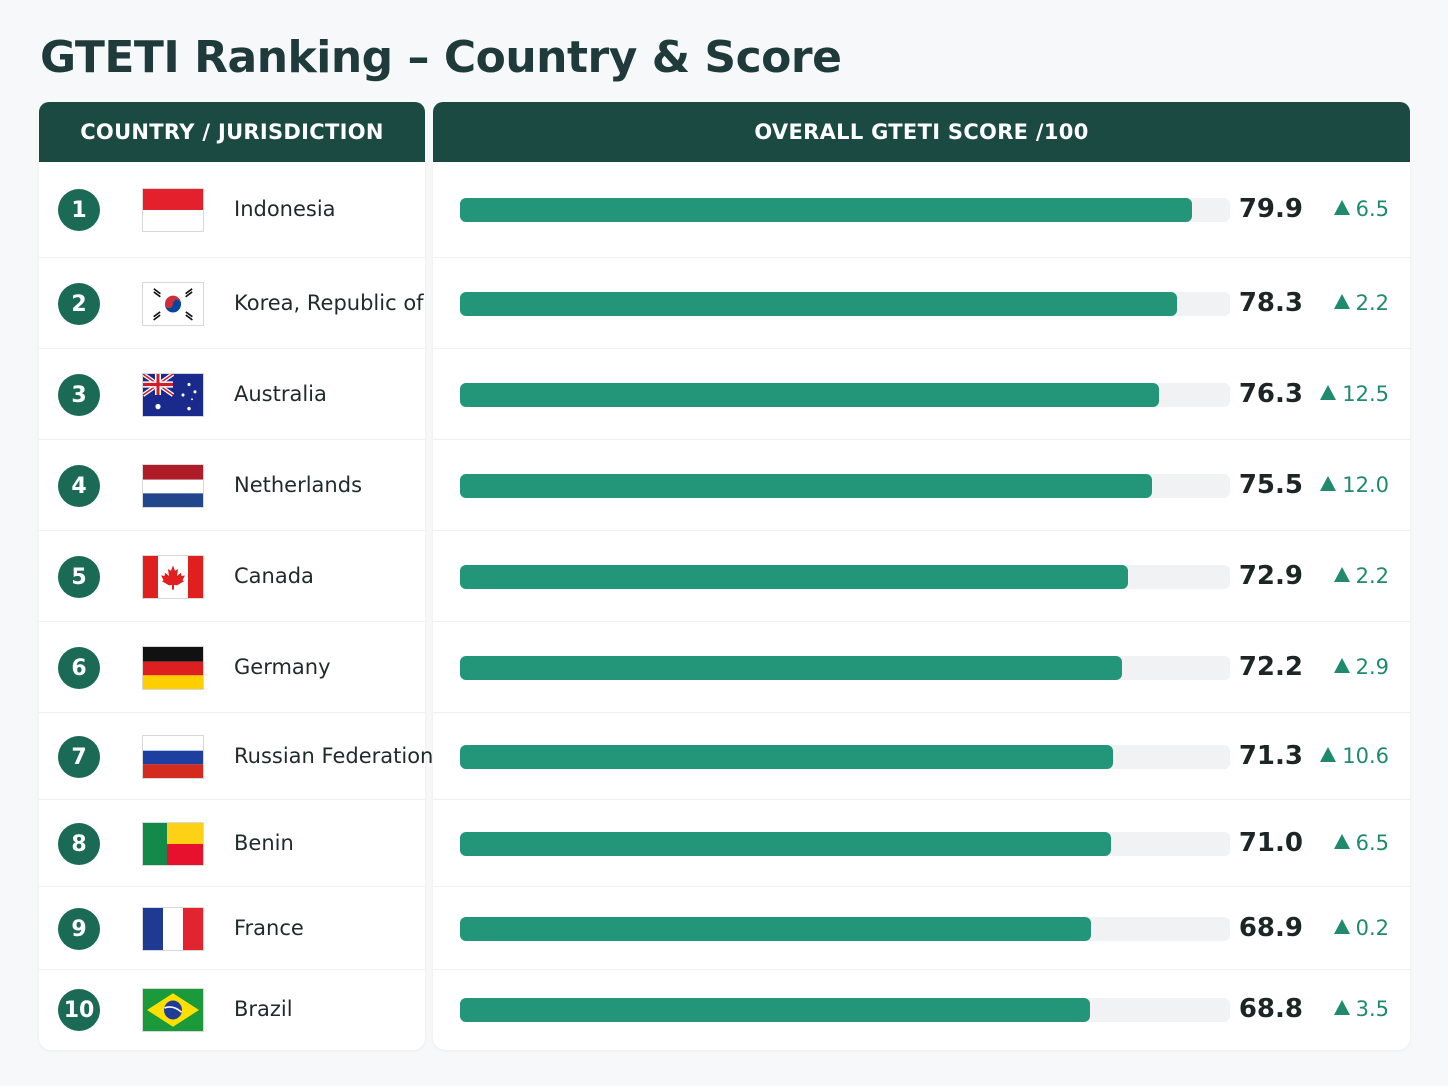  Describe the element at coordinates (280, 394) in the screenshot. I see `country-name: Australia` at that location.